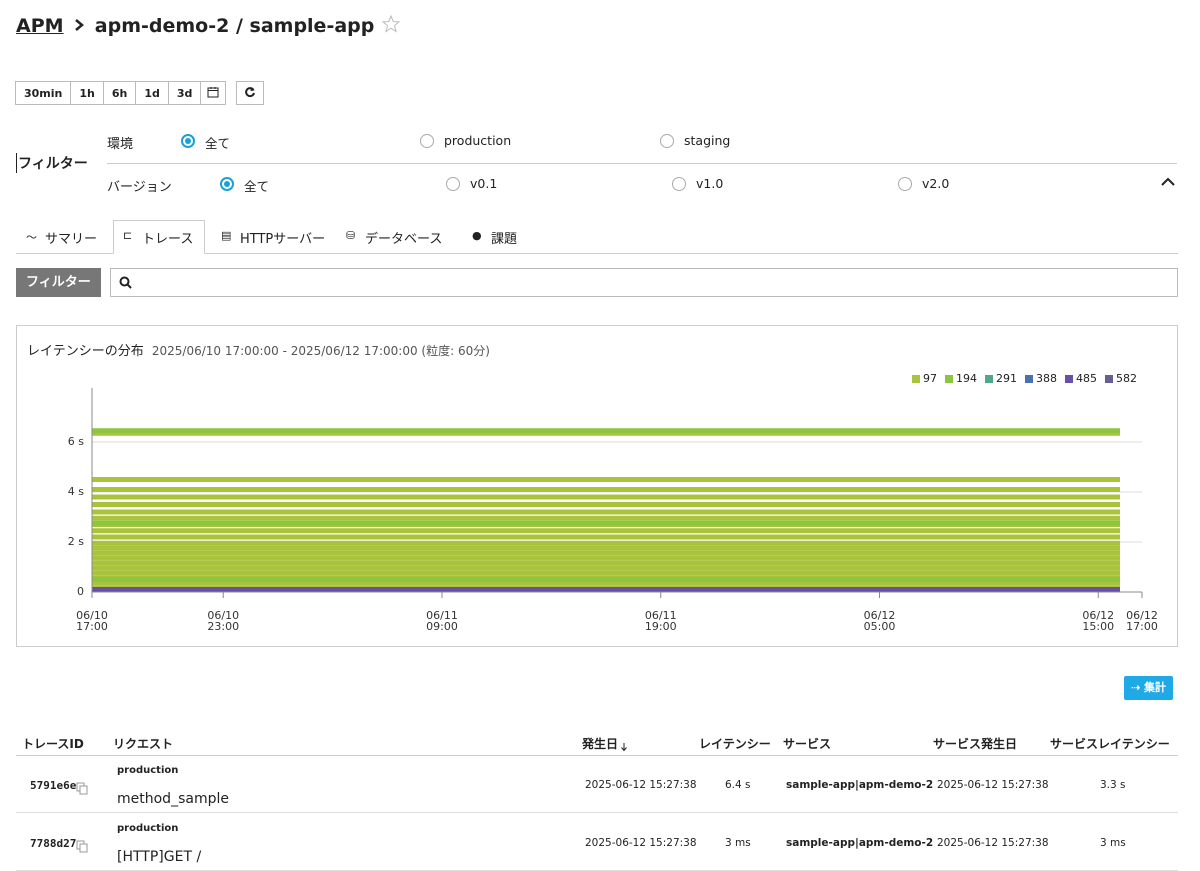 The width and height of the screenshot is (1200, 871). Describe the element at coordinates (1149, 688) in the screenshot. I see `aggregate-button: ⇢ 集計` at that location.